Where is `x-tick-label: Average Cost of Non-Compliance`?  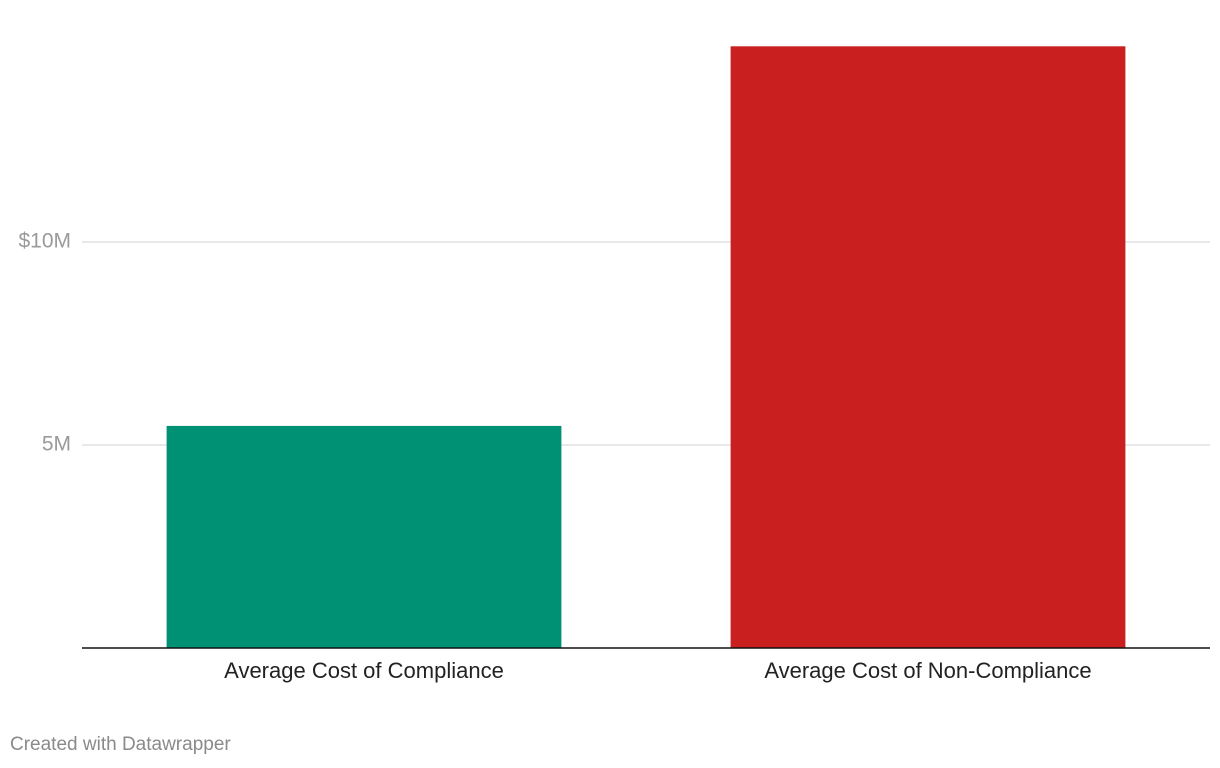 x-tick-label: Average Cost of Non-Compliance is located at coordinates (927, 670).